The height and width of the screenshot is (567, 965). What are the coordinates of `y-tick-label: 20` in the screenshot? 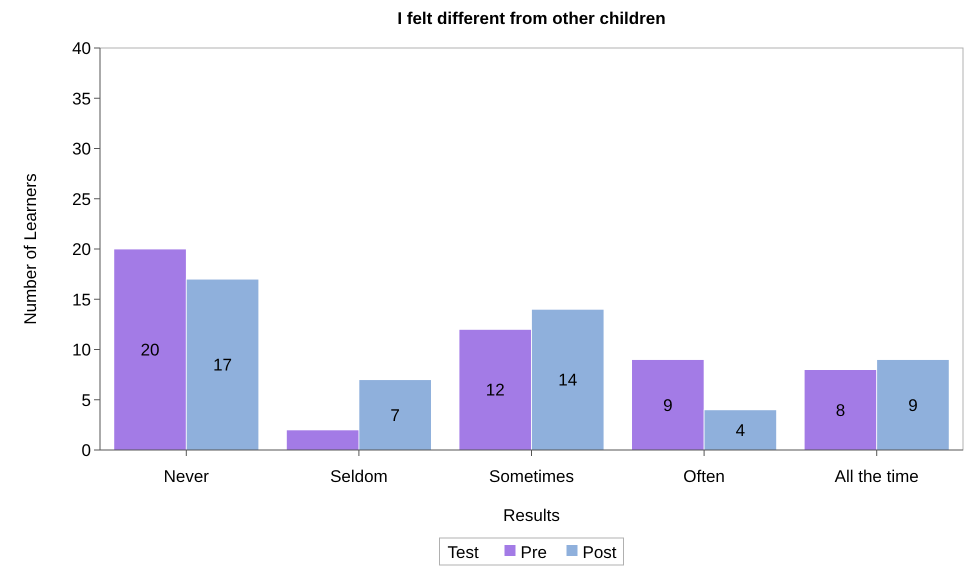 It's located at (81, 249).